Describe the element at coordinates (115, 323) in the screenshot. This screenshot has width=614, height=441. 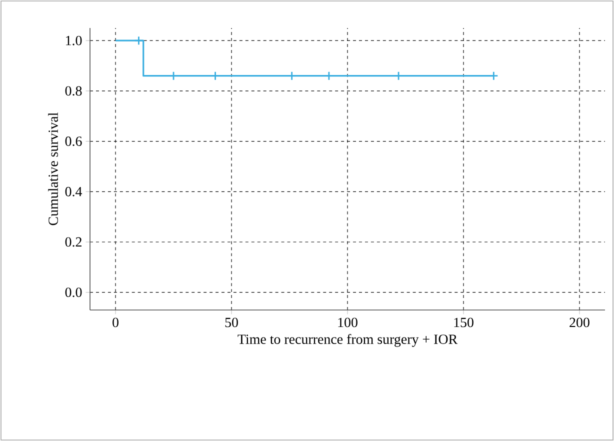
I see `x-tick-label: 0` at that location.